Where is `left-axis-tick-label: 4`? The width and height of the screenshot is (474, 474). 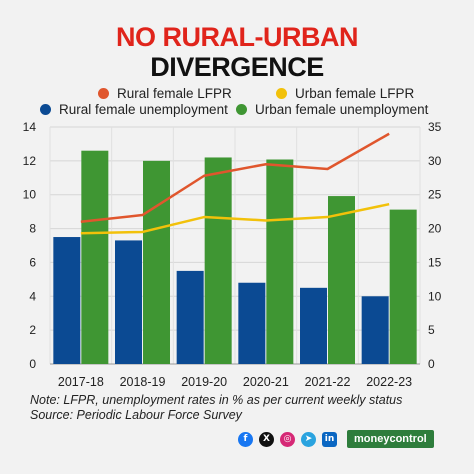 left-axis-tick-label: 4 is located at coordinates (32, 296).